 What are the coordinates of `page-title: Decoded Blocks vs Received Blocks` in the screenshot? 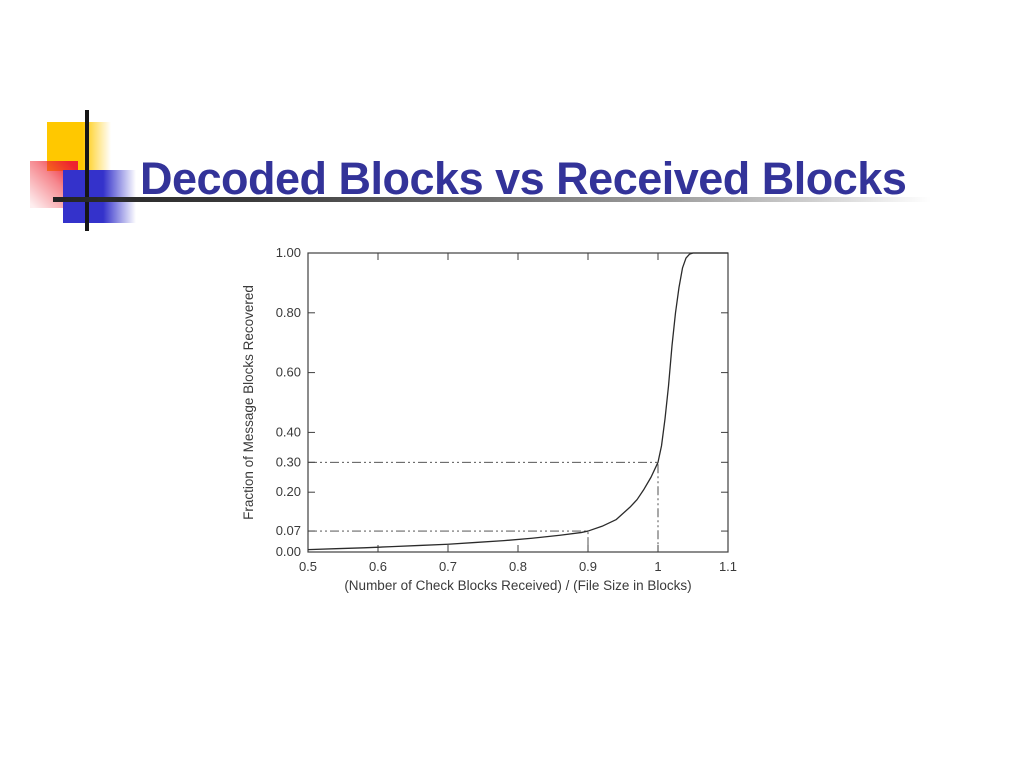 It's located at (523, 179).